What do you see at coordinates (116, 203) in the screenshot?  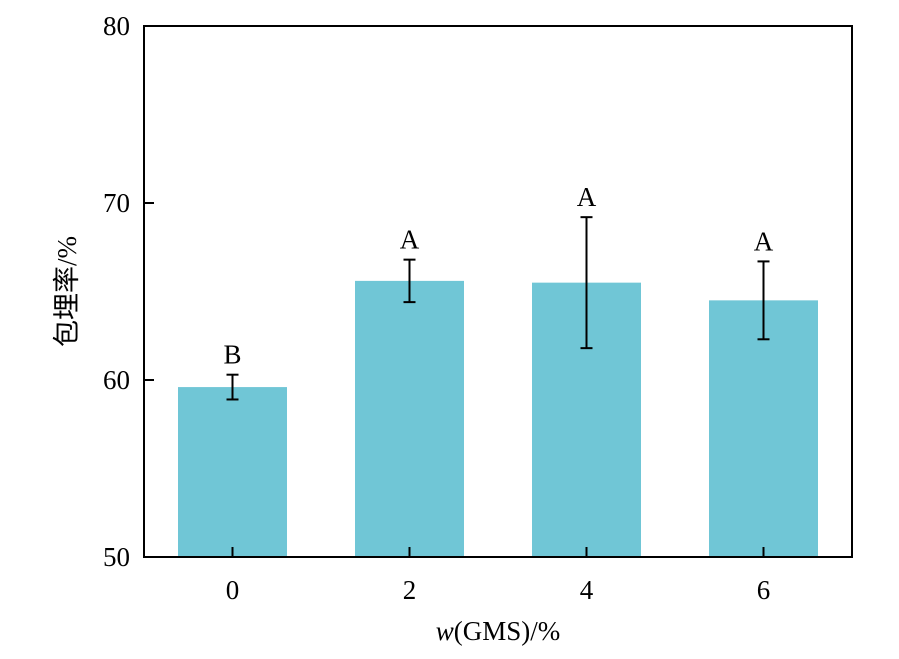 I see `y-tick-label-70: 70` at bounding box center [116, 203].